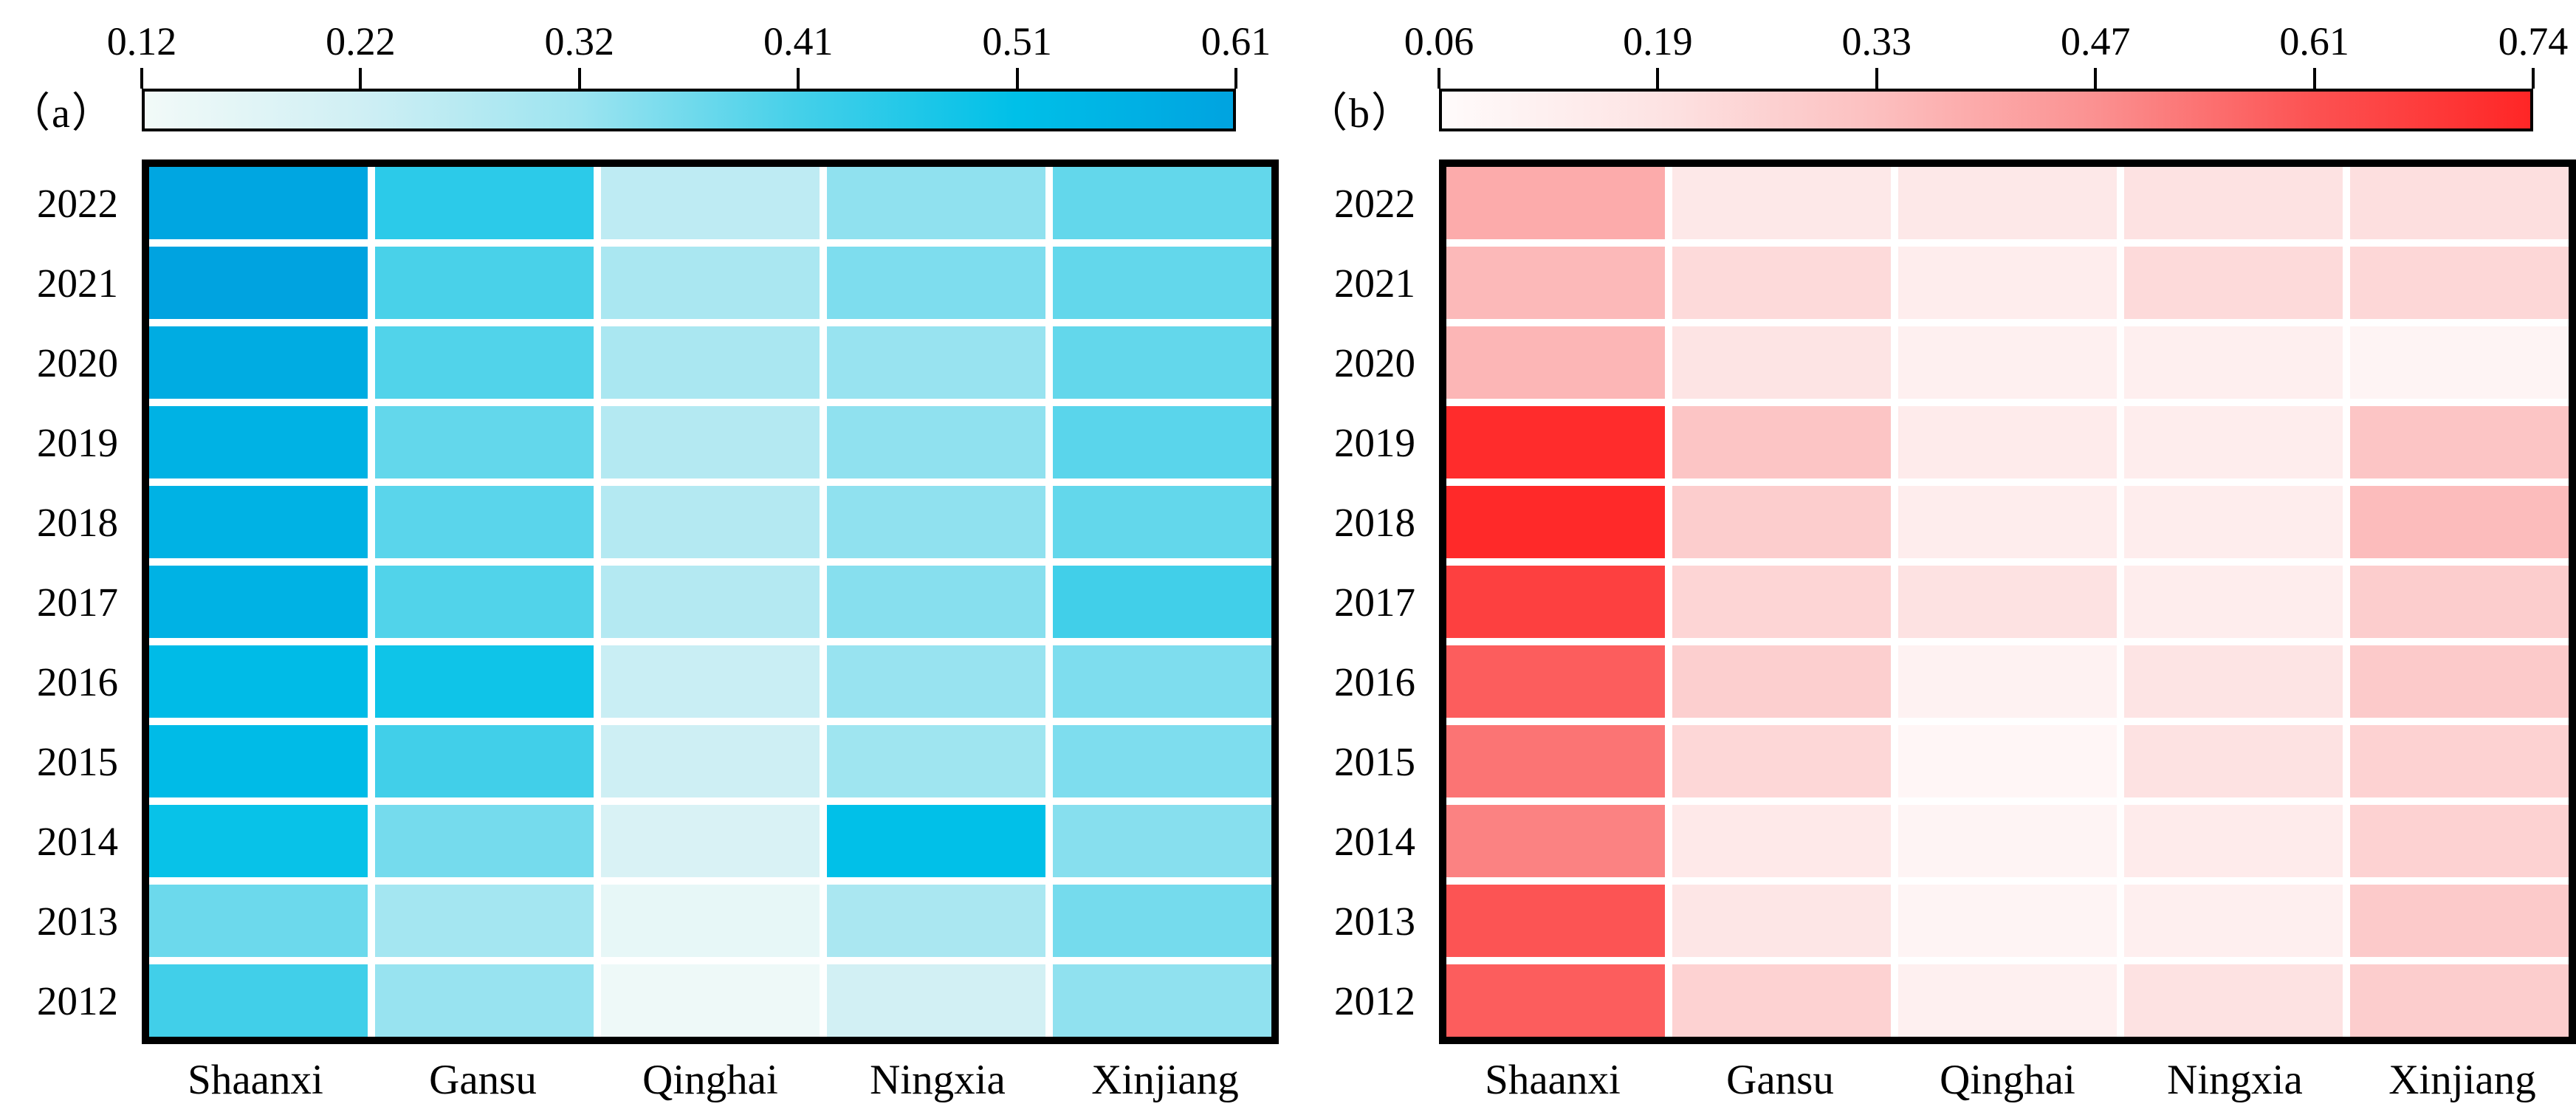 Image resolution: width=2576 pixels, height=1115 pixels. I want to click on colorbar-tick-labels-b: 0.06 0.19 0.33 0.47 0.61 0.74, so click(1986, 41).